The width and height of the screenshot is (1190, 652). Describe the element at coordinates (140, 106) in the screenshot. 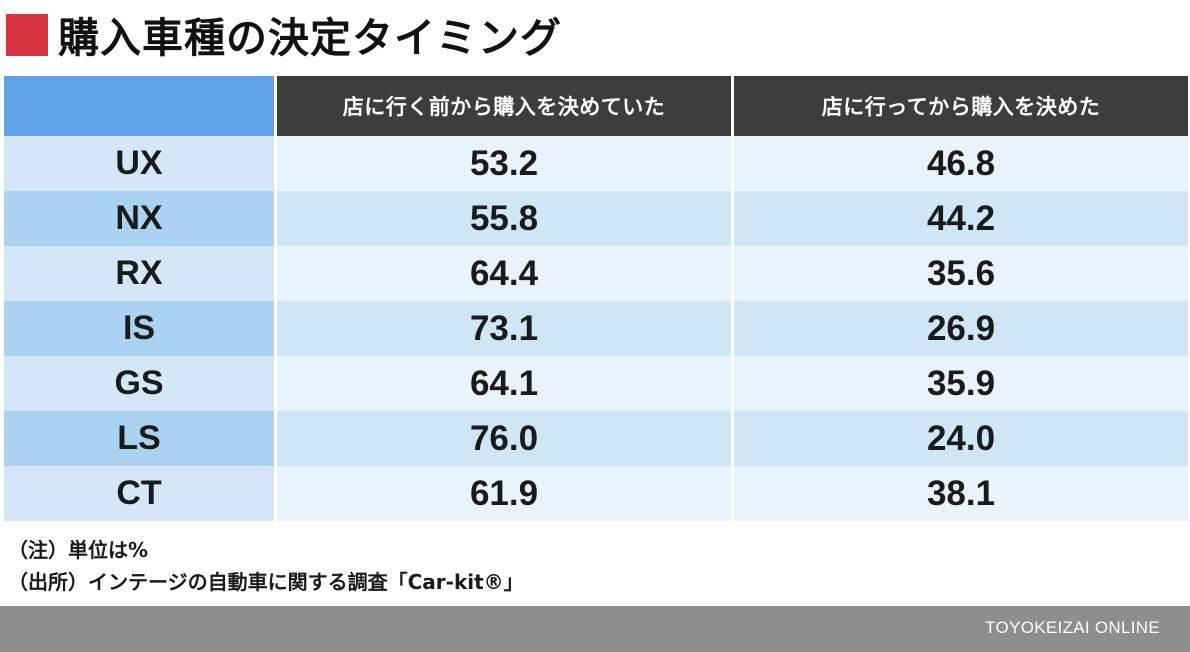

I see `header-corner-cell` at that location.